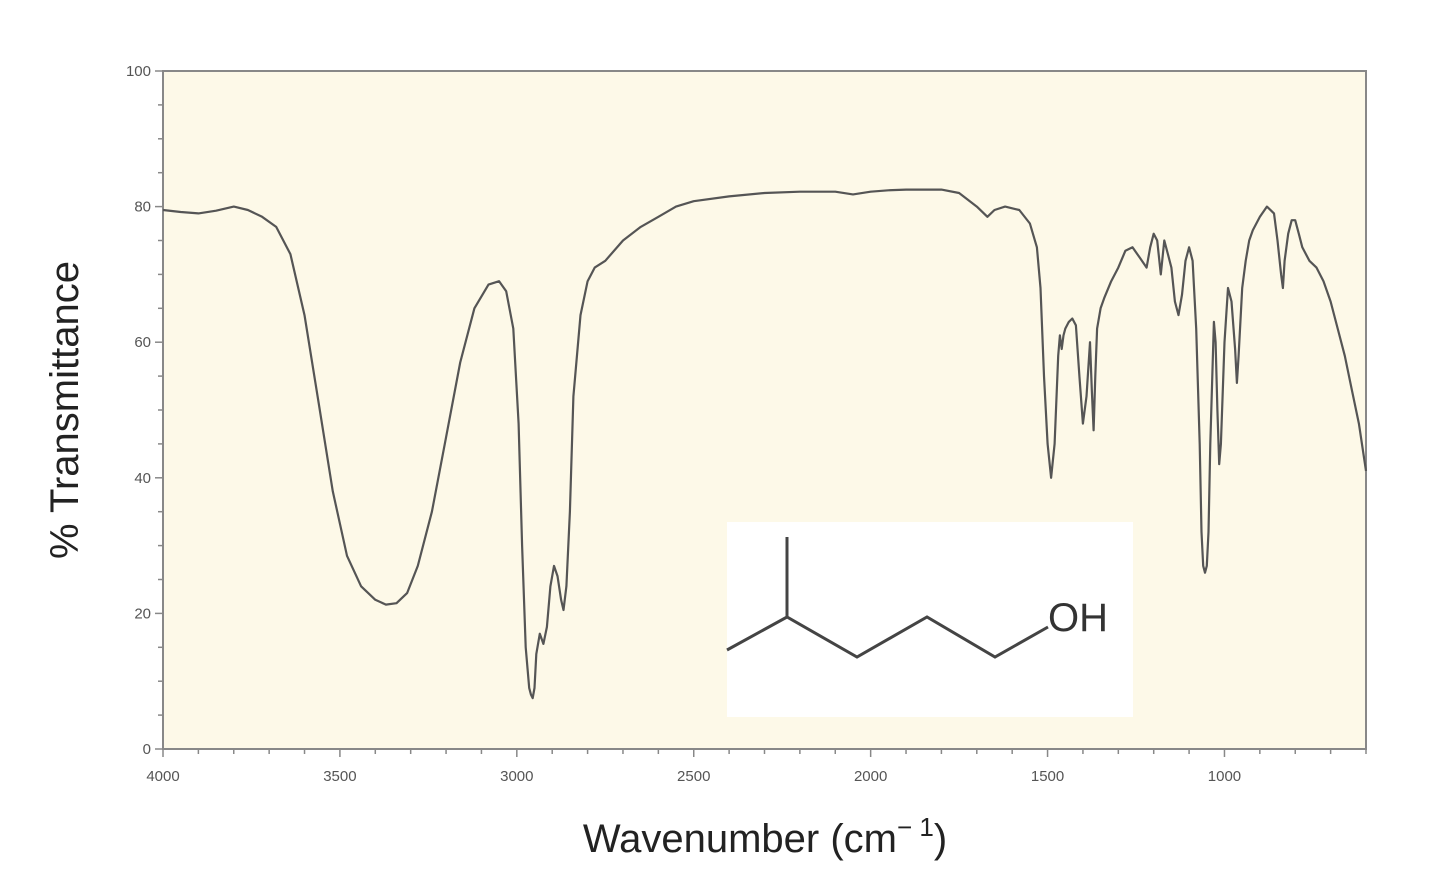 This screenshot has width=1440, height=875. I want to click on x-axis-title: Wavenumber (cm− 1), so click(765, 836).